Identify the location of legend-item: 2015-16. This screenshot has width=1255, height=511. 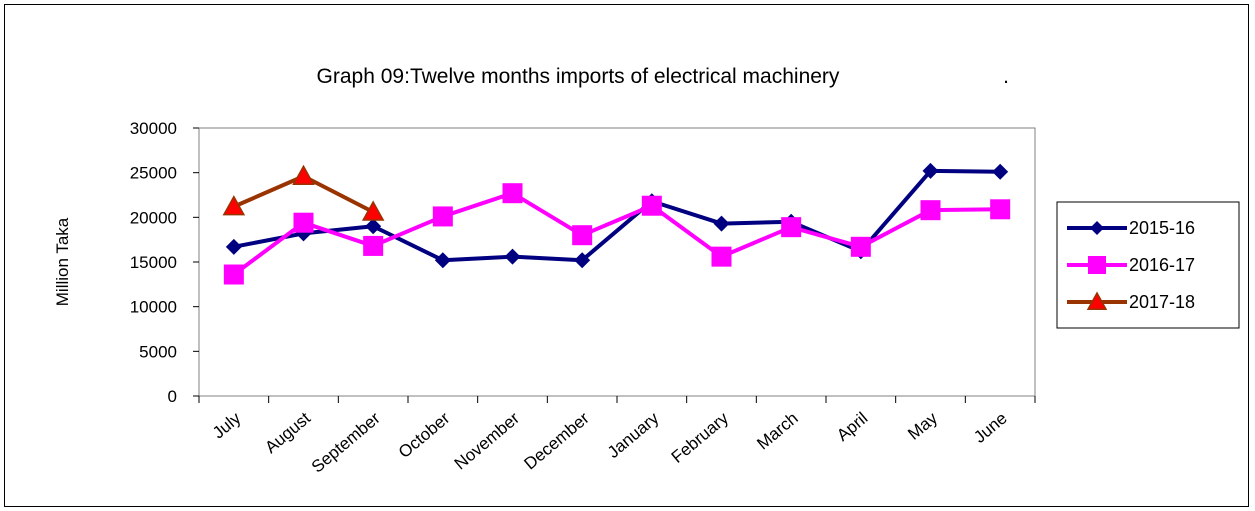
(1131, 228).